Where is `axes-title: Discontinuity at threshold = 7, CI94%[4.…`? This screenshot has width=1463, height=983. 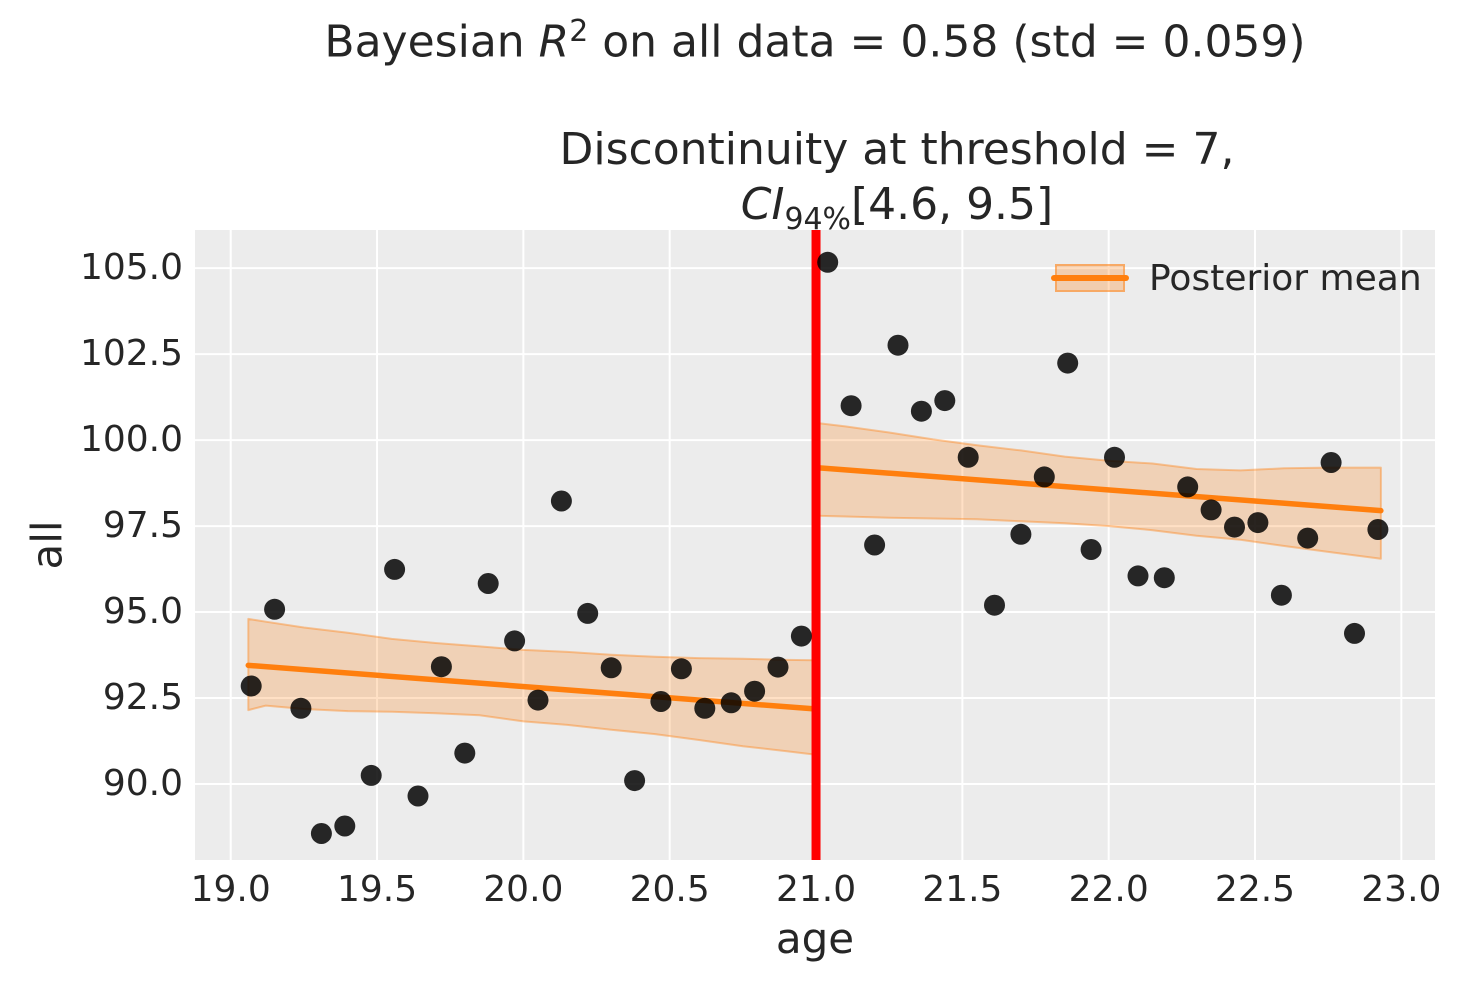 axes-title: Discontinuity at threshold = 7, CI94%[4.… is located at coordinates (870, 184).